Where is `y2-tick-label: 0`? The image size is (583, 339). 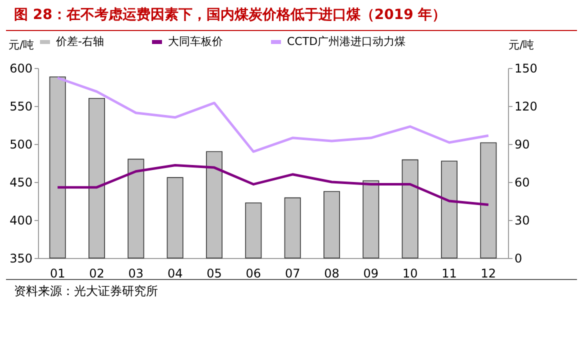
y2-tick-label: 0 is located at coordinates (518, 259).